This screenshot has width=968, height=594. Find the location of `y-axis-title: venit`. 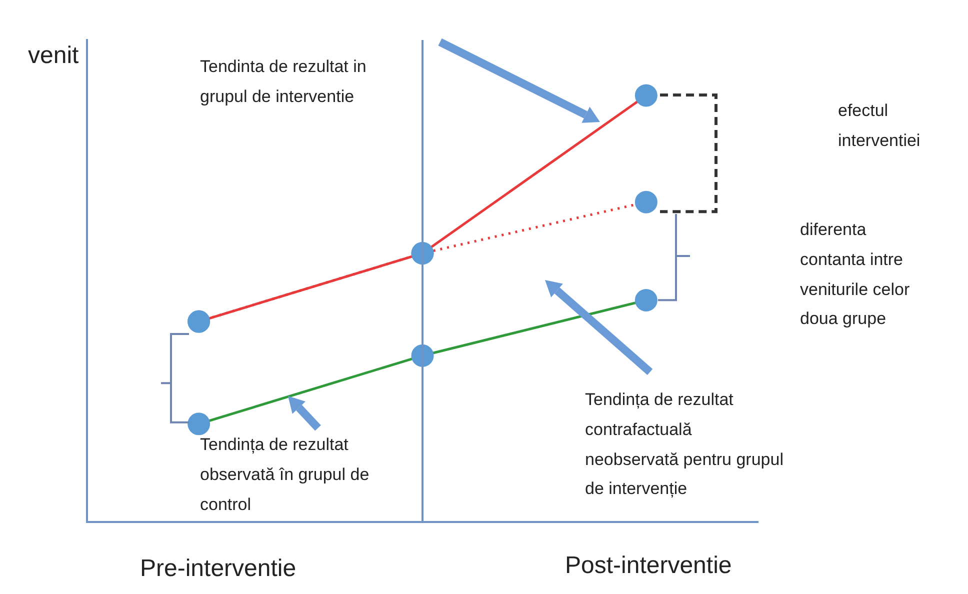

y-axis-title: venit is located at coordinates (53, 56).